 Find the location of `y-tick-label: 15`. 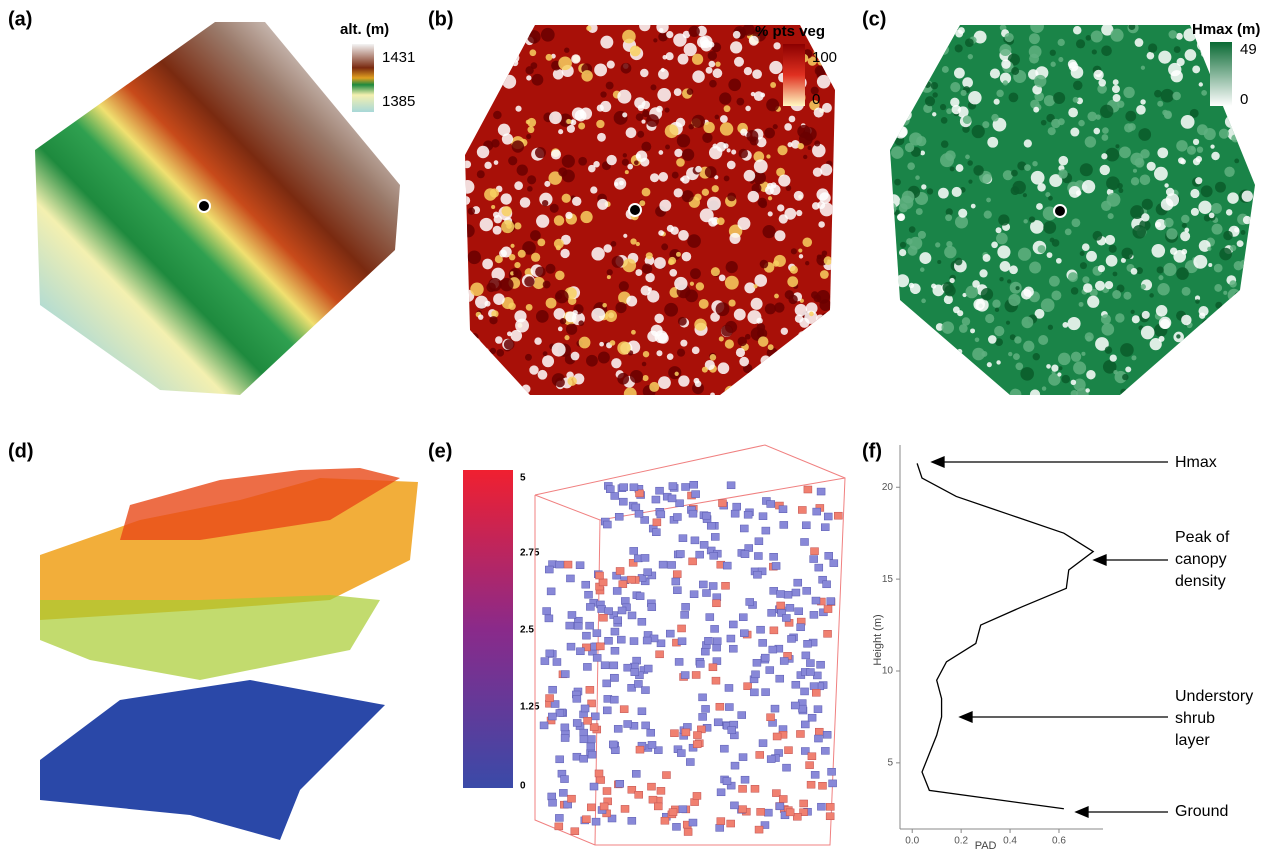

y-tick-label: 15 is located at coordinates (888, 579).